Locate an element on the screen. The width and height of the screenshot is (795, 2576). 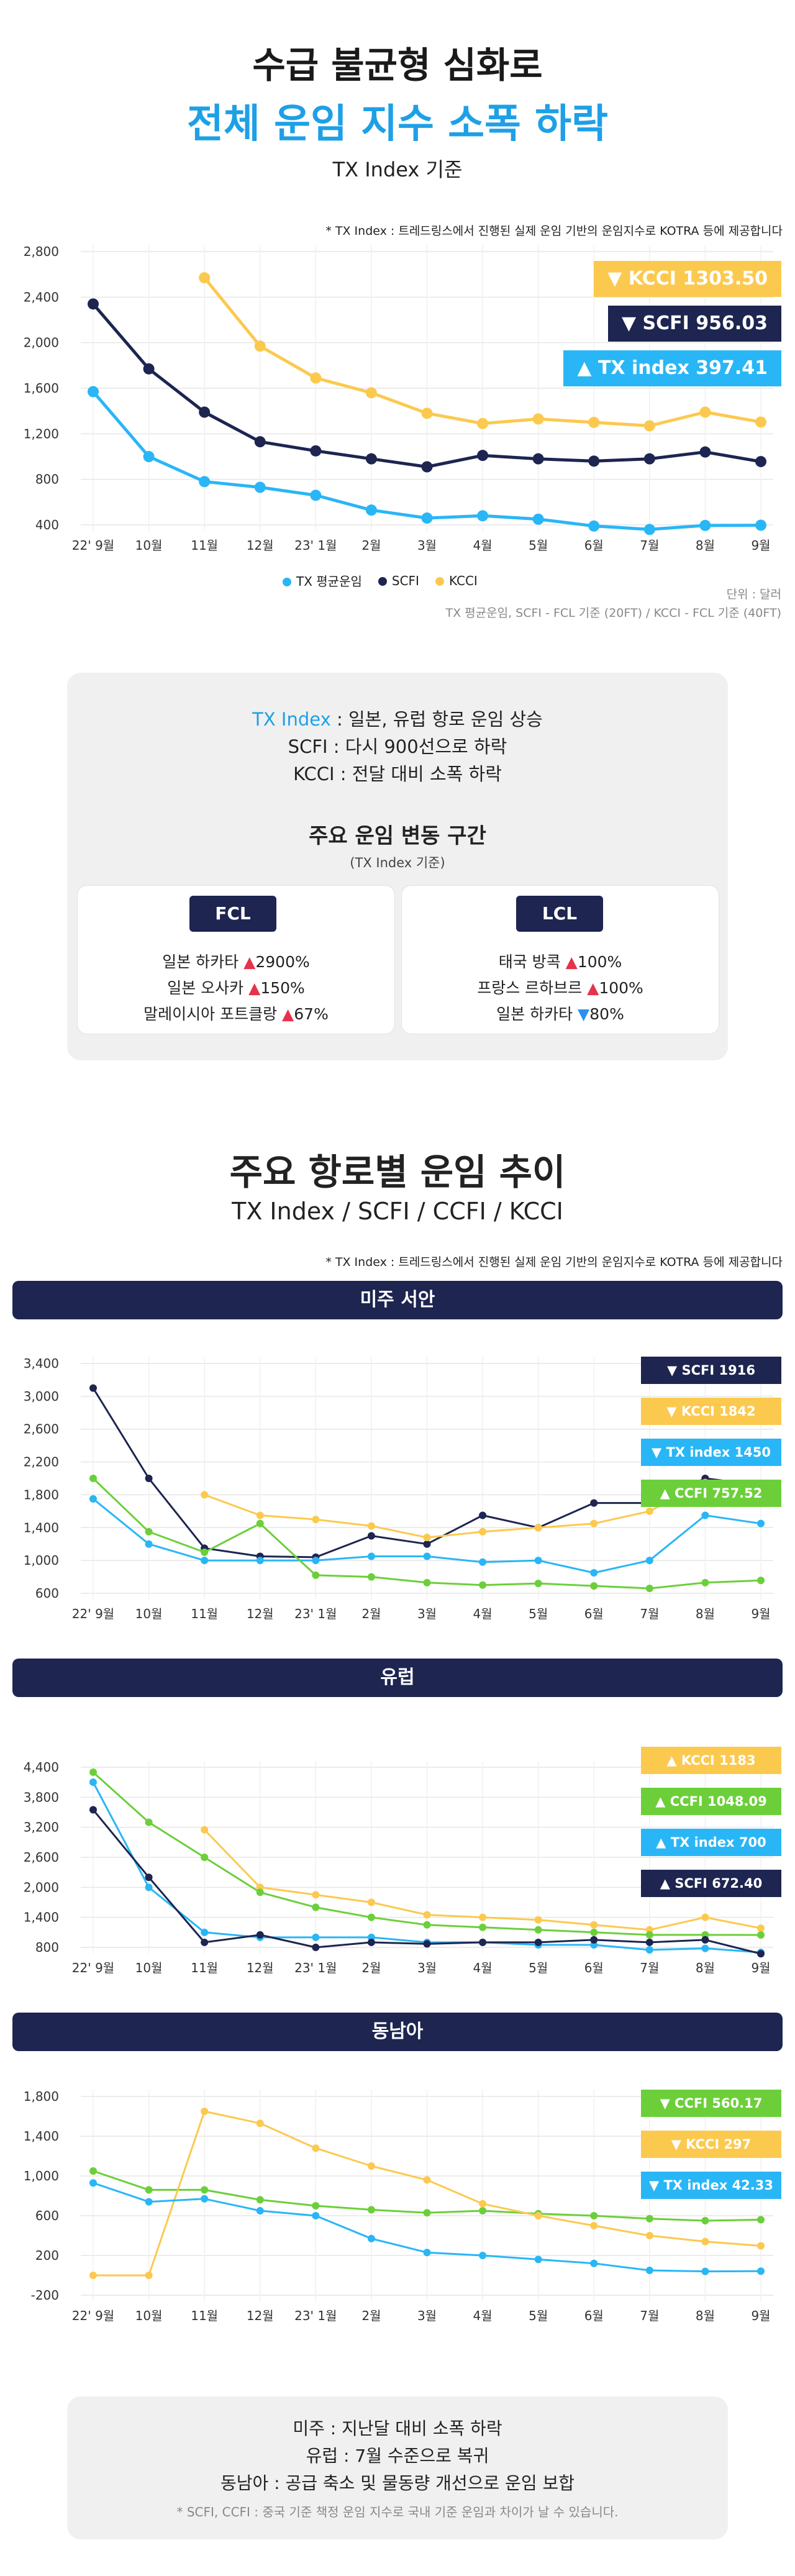
rate-change-item: 일본 하카타 ▲2900% is located at coordinates (236, 962).